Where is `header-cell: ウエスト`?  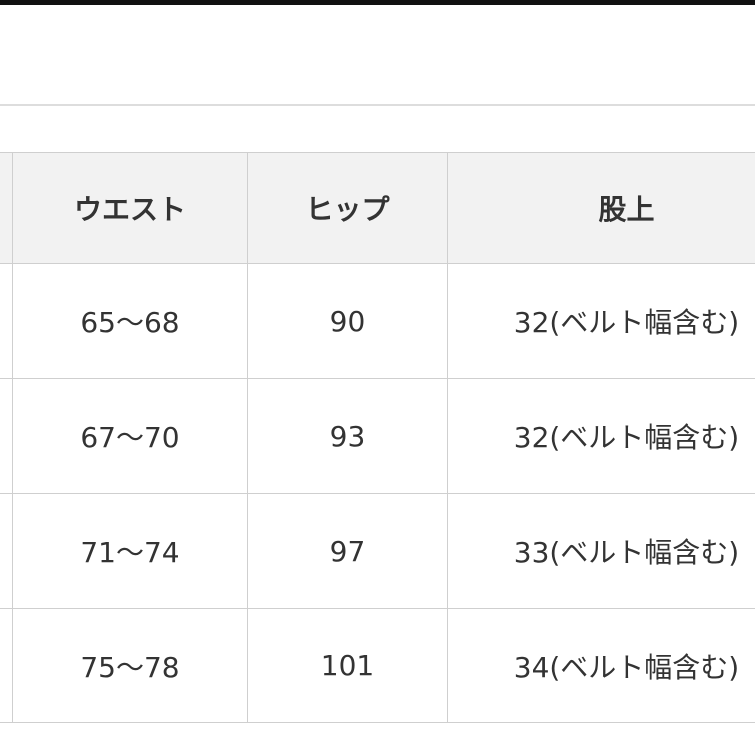 header-cell: ウエスト is located at coordinates (130, 208).